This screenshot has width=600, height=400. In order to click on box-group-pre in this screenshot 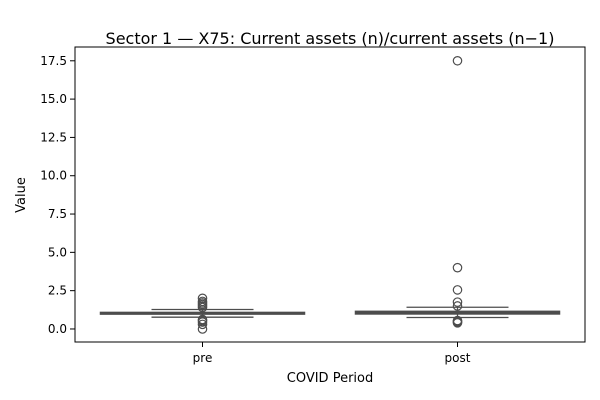, I will do `click(202, 313)`.